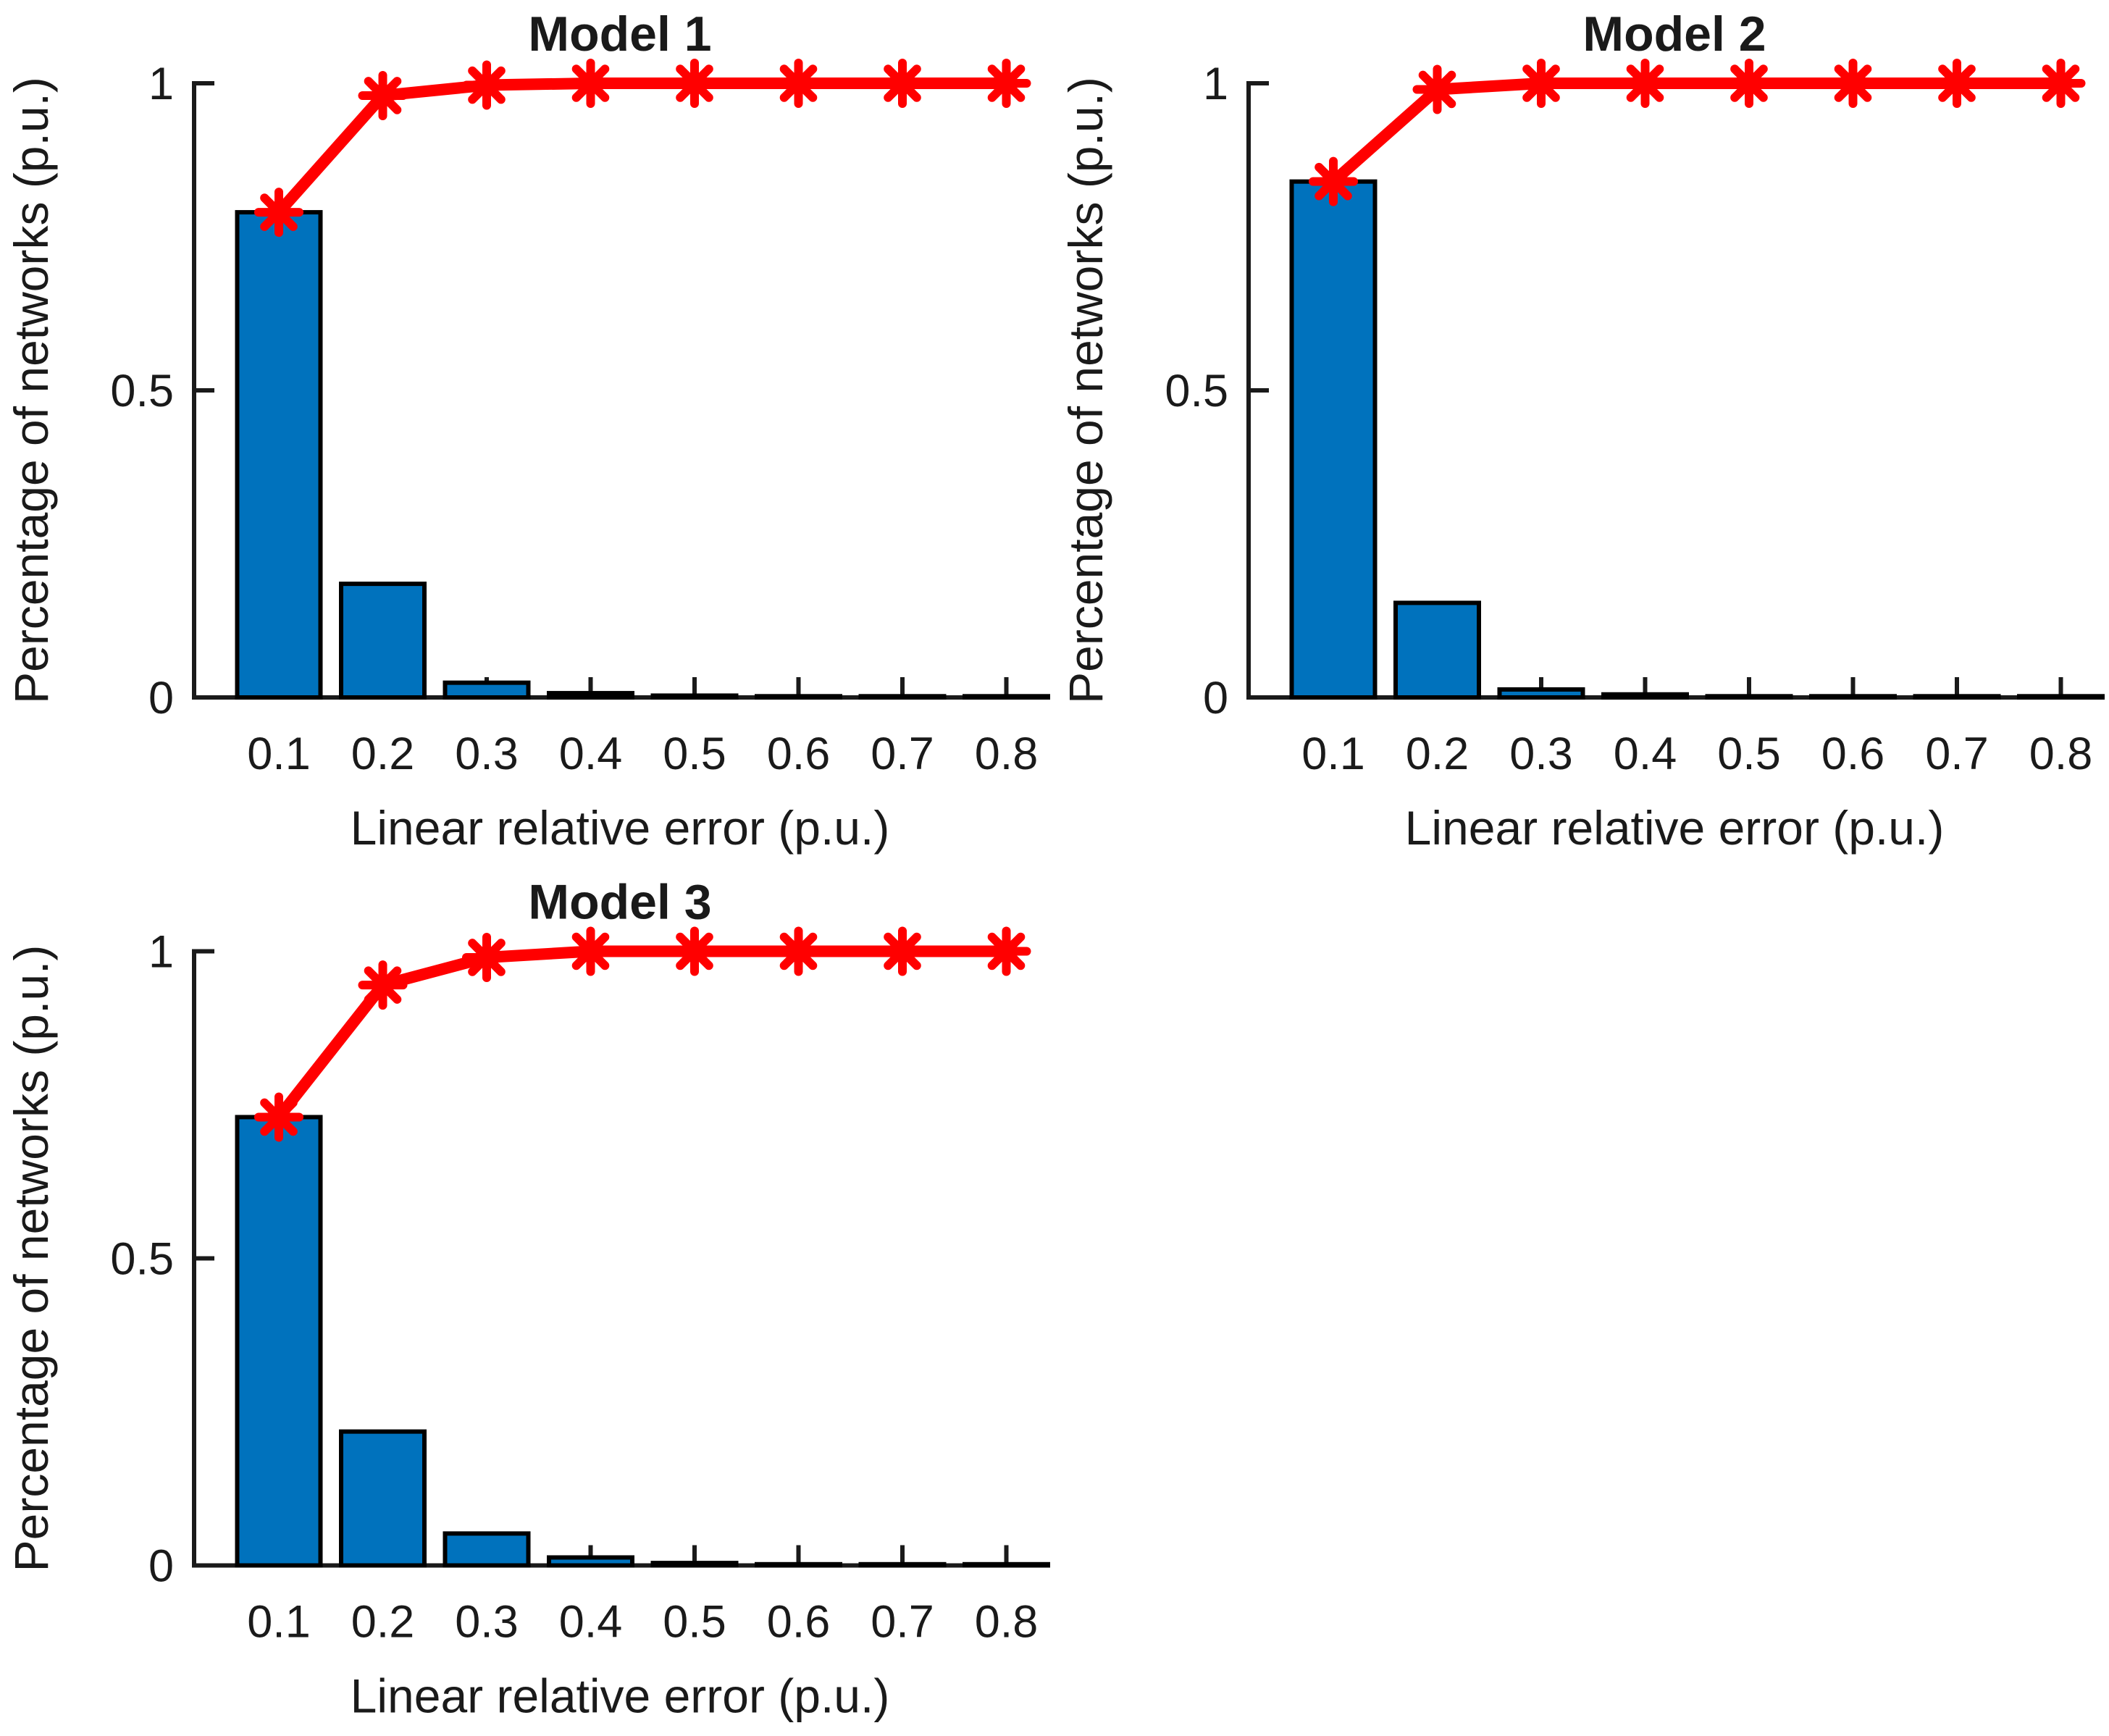  What do you see at coordinates (619, 902) in the screenshot?
I see `subplot-title: Model 3` at bounding box center [619, 902].